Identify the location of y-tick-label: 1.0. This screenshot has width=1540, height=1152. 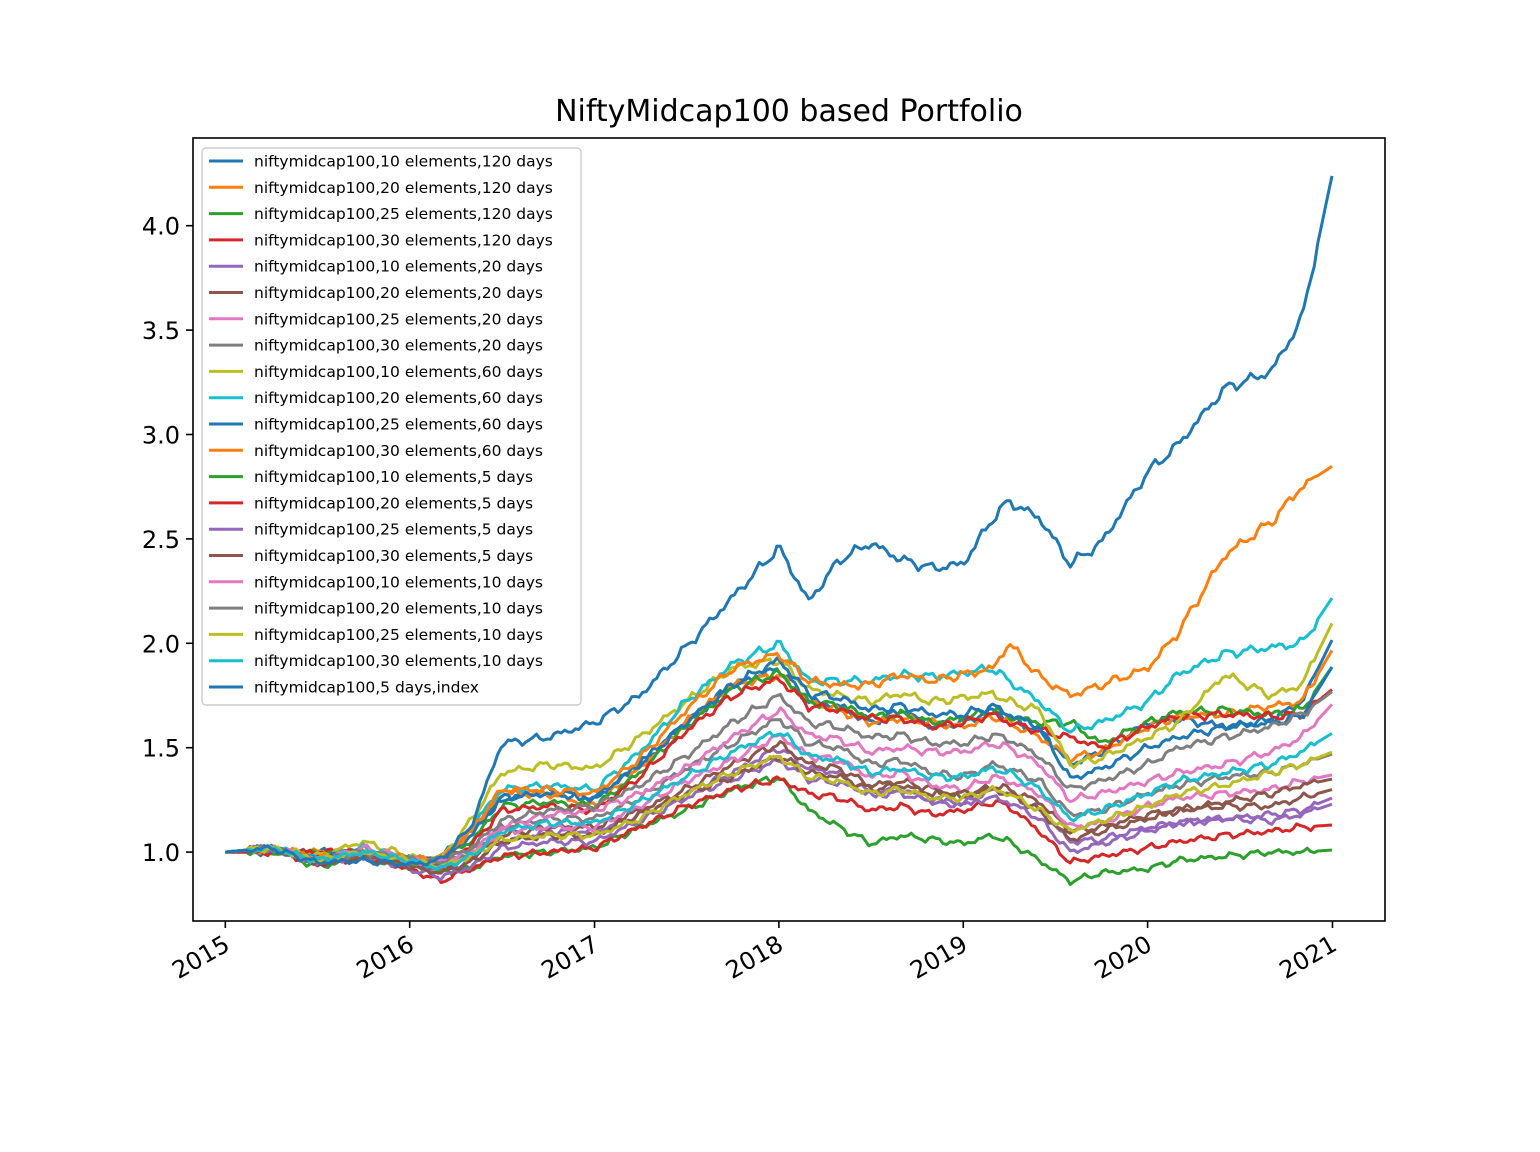
(161, 853).